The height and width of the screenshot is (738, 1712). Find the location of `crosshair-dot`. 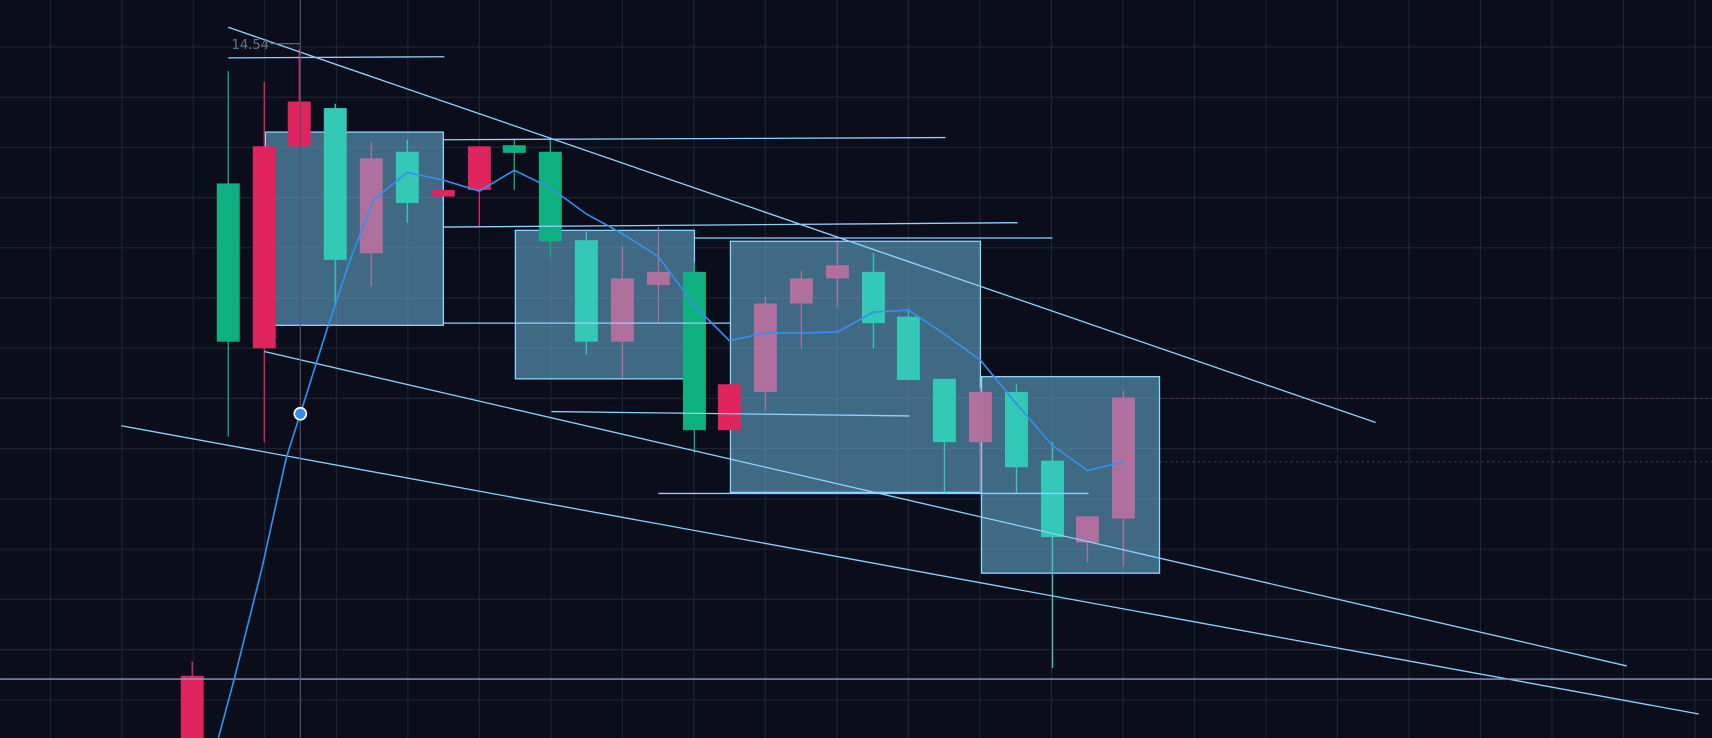

crosshair-dot is located at coordinates (300, 413).